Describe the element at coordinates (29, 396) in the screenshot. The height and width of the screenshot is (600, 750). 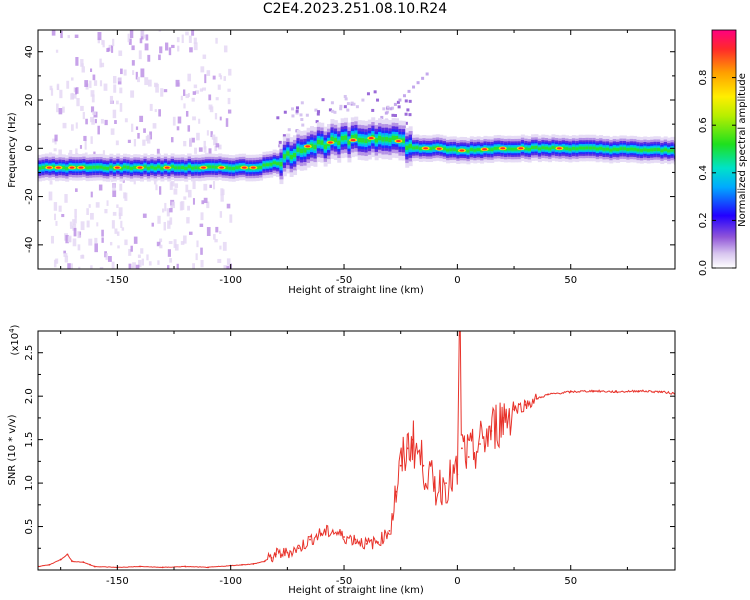
I see `y-tick-label: 2.0` at that location.